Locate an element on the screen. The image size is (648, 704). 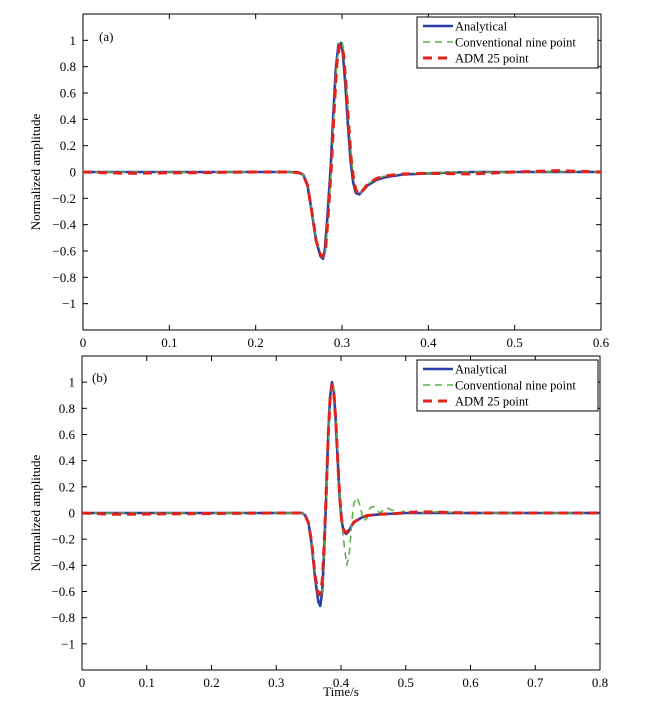
x-tick-label: 0.8 is located at coordinates (600, 682).